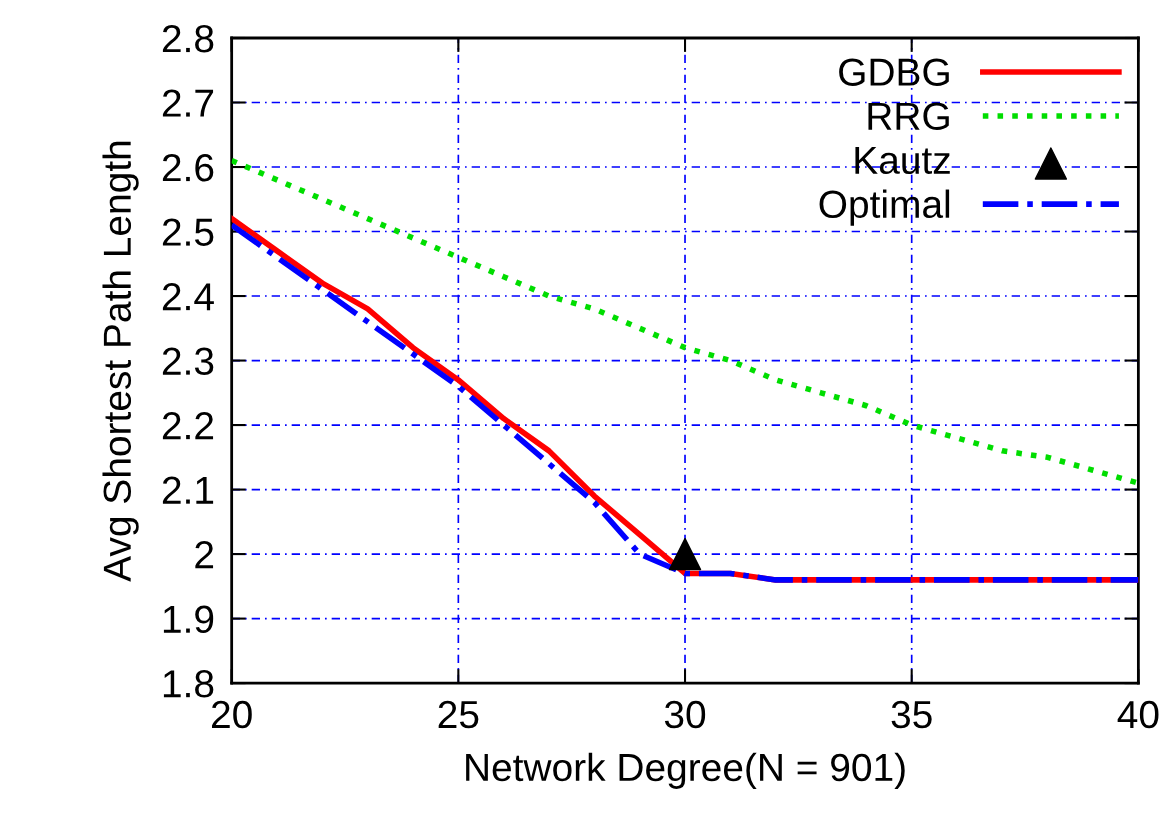 Image resolution: width=1176 pixels, height=826 pixels. I want to click on legend-label: Optimal, so click(884, 207).